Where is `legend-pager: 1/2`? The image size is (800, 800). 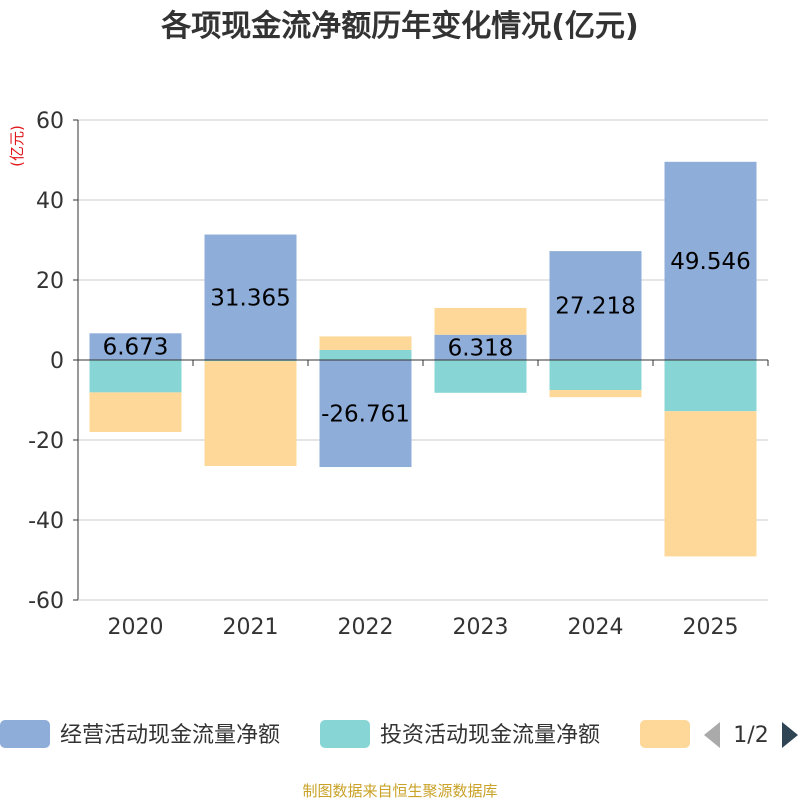
legend-pager: 1/2 is located at coordinates (751, 735).